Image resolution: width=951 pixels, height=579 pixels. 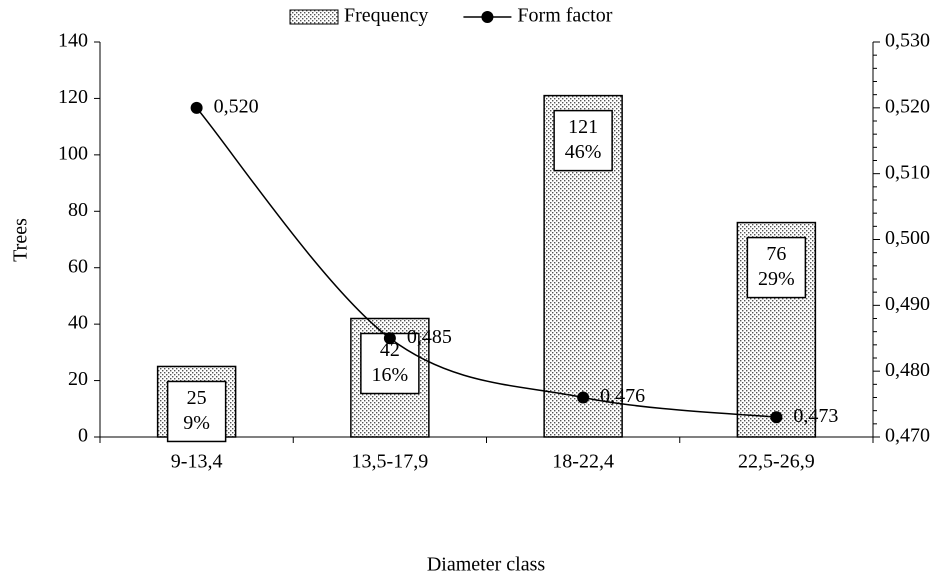 What do you see at coordinates (78, 266) in the screenshot?
I see `y-tick-label: 60` at bounding box center [78, 266].